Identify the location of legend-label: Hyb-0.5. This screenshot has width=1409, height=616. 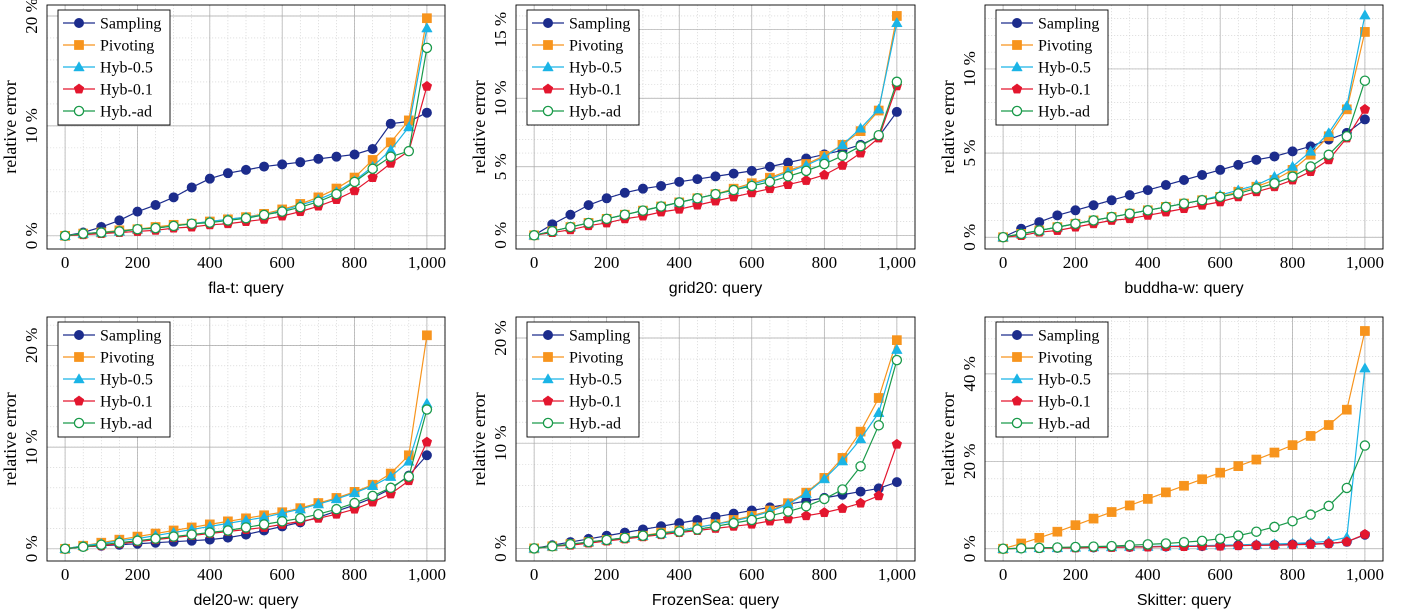
(595, 380).